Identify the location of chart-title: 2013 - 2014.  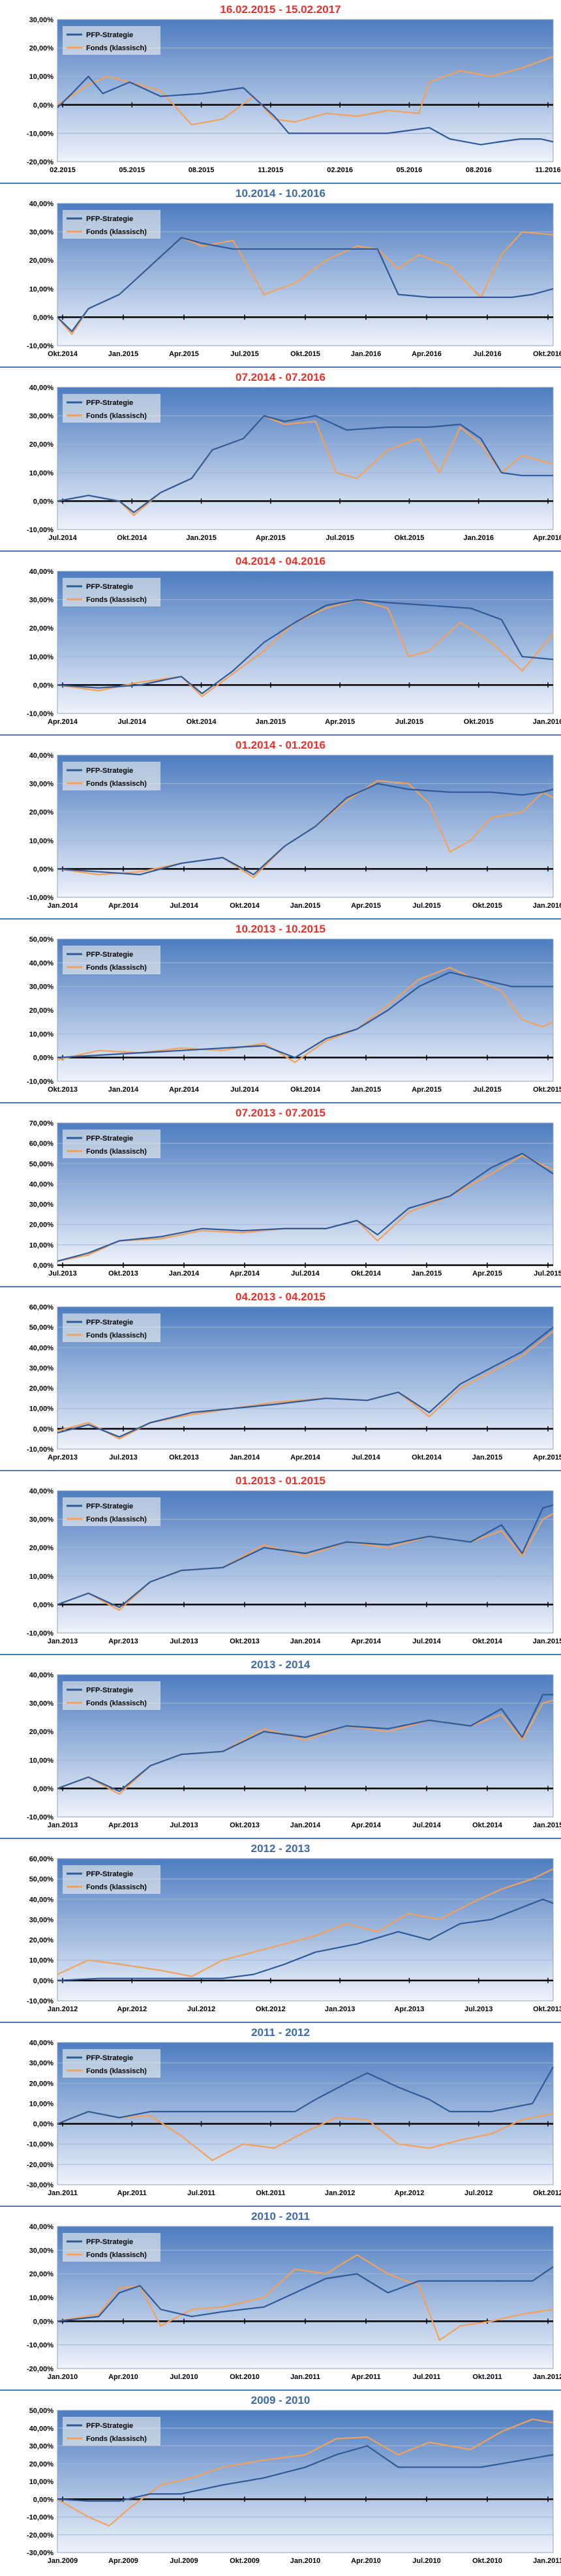
(280, 1664).